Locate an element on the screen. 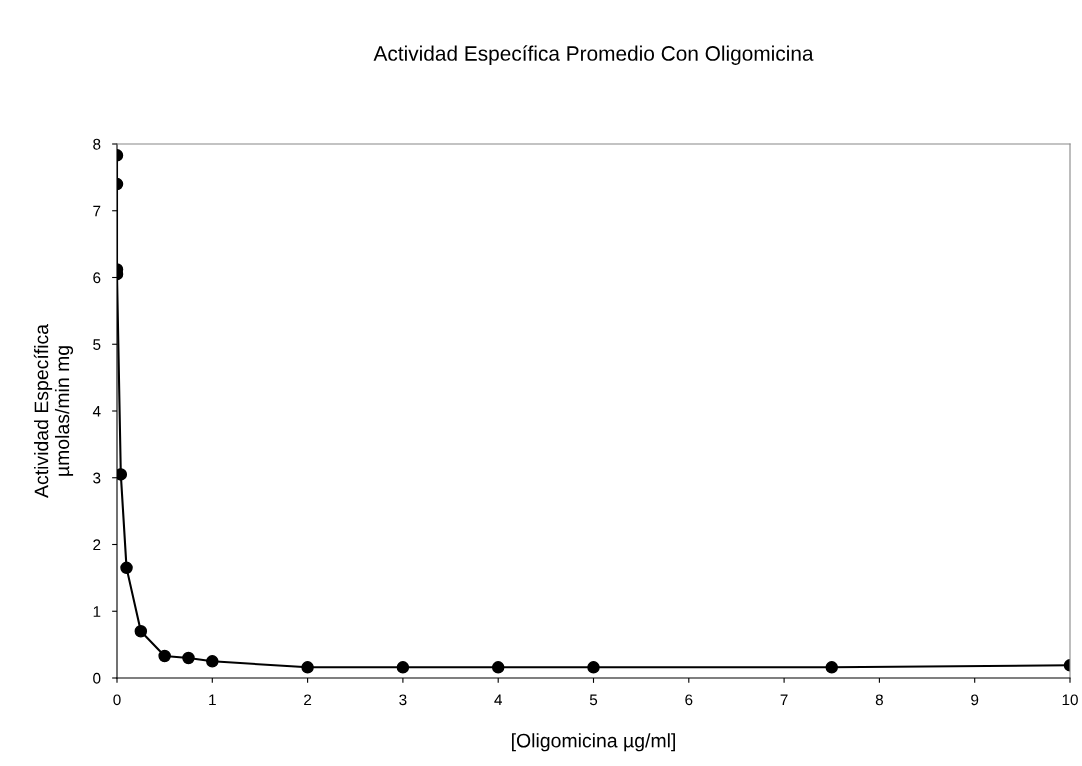 The width and height of the screenshot is (1082, 766). y-tick-label: 7 is located at coordinates (97, 211).